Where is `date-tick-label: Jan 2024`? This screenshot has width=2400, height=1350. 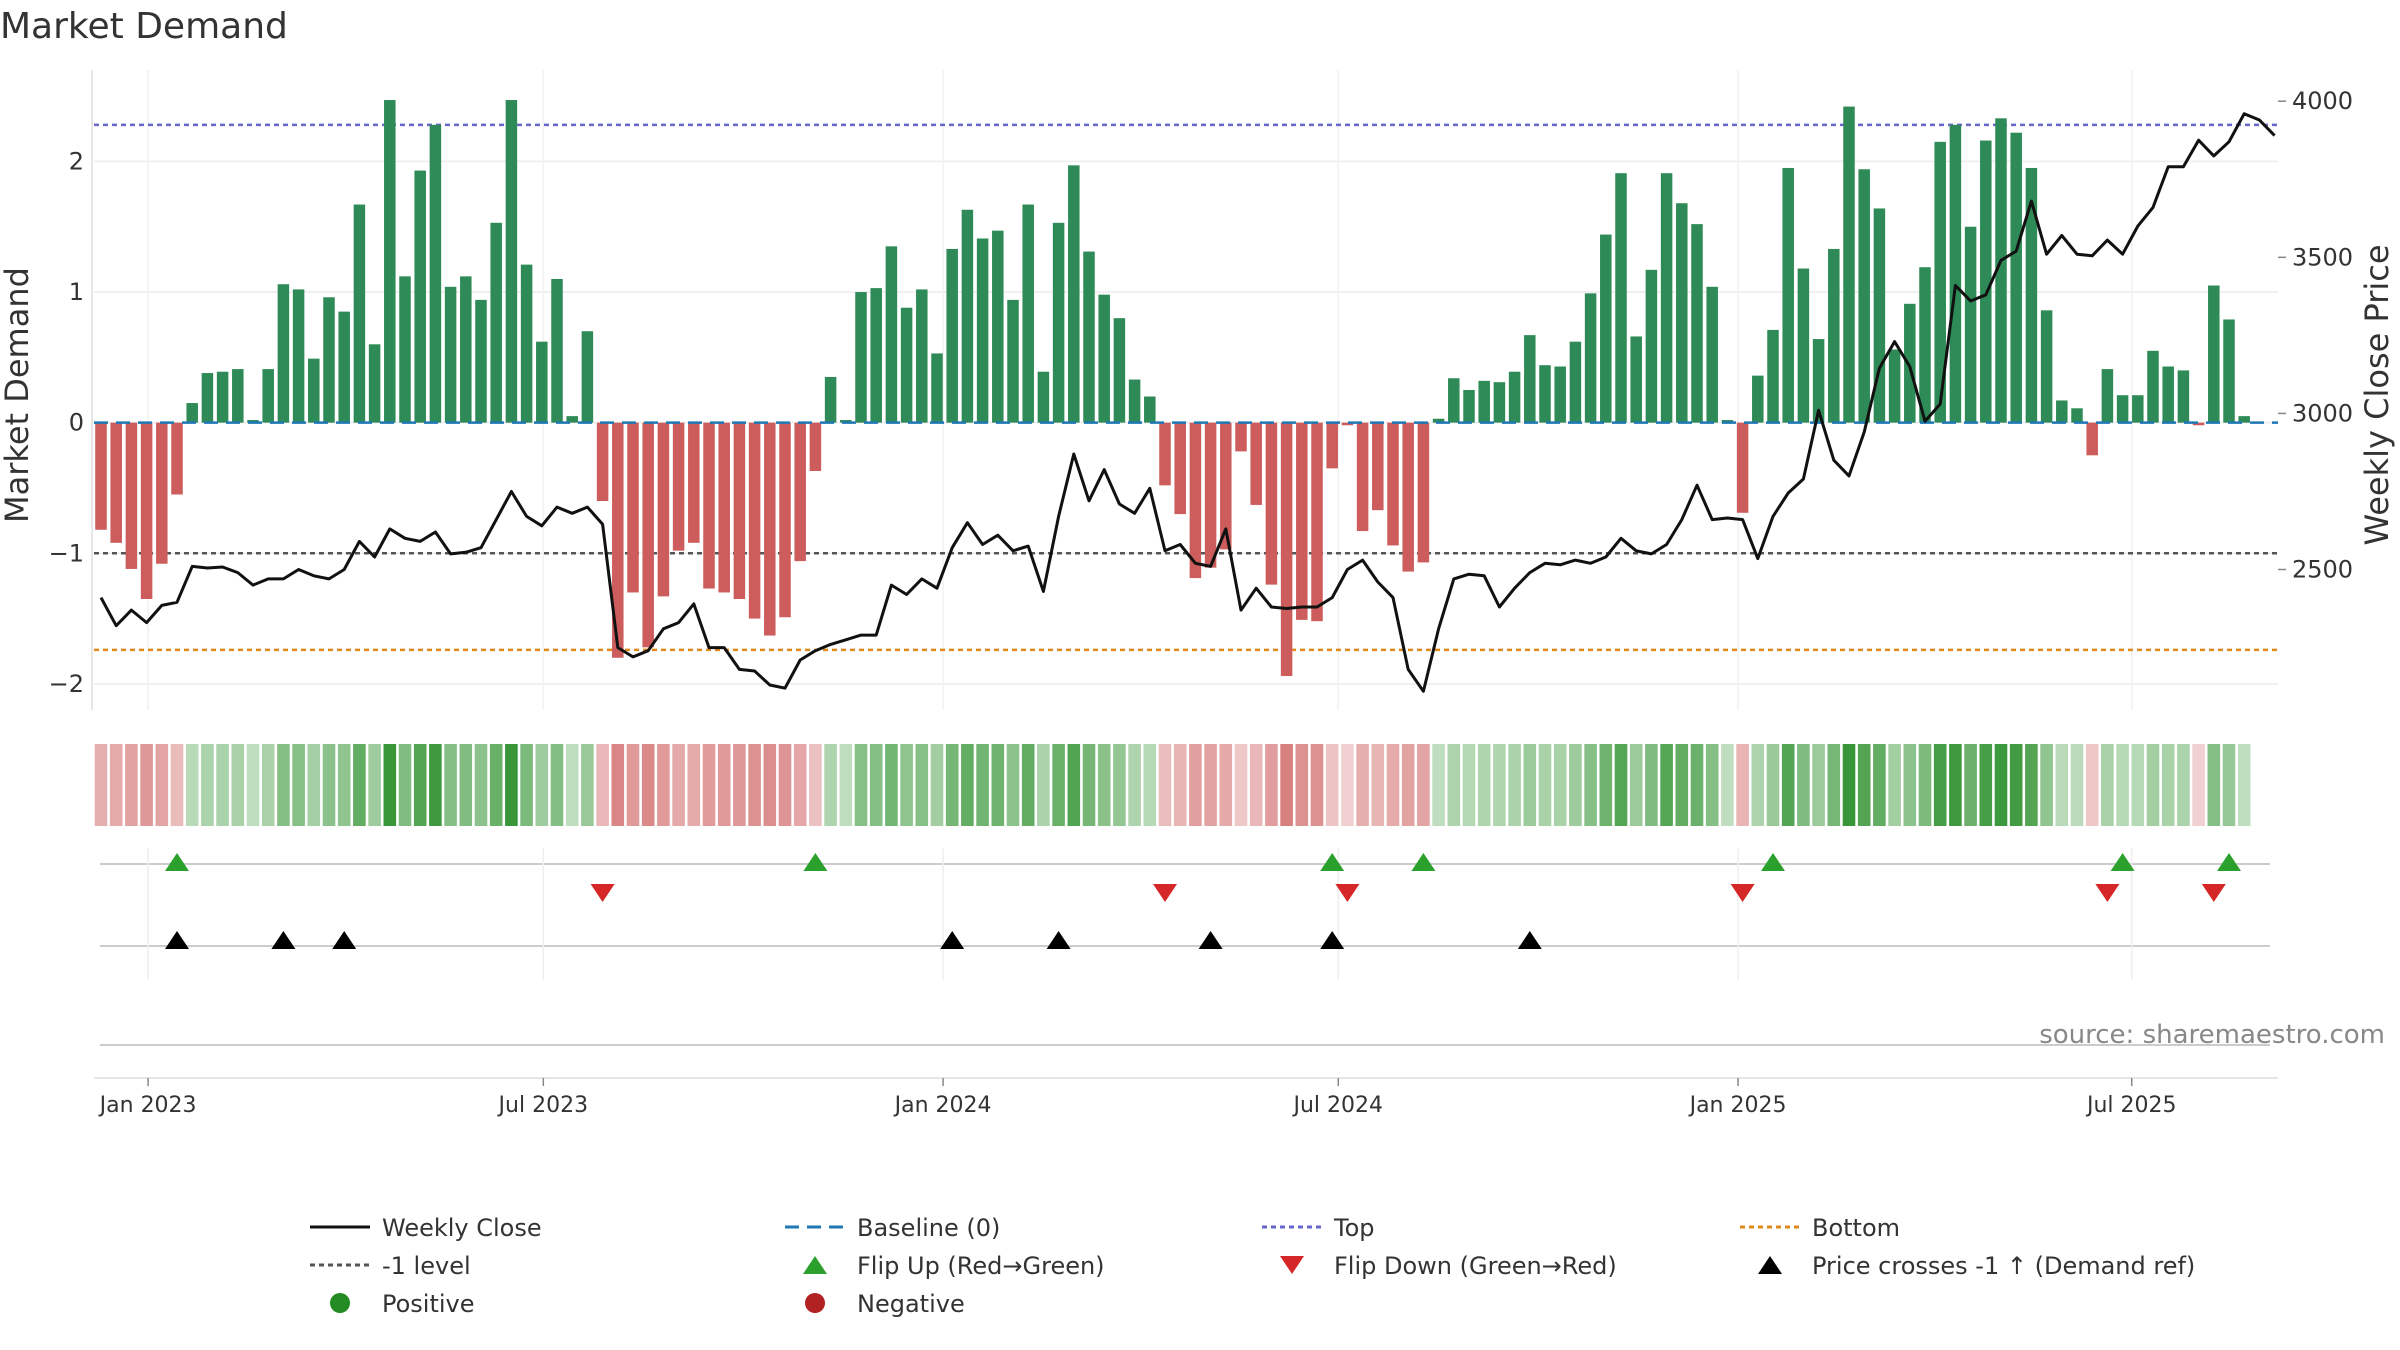 date-tick-label: Jan 2024 is located at coordinates (942, 1105).